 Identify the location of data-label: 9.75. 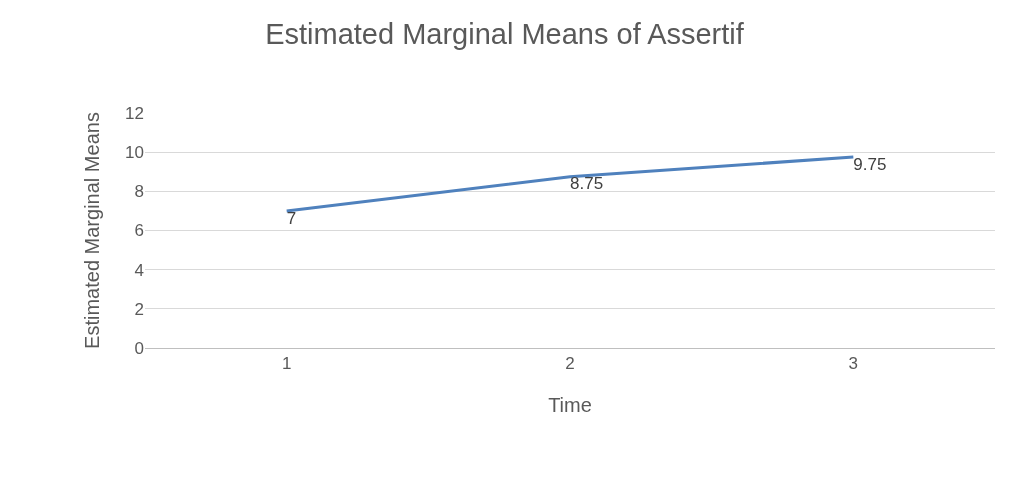
(870, 164).